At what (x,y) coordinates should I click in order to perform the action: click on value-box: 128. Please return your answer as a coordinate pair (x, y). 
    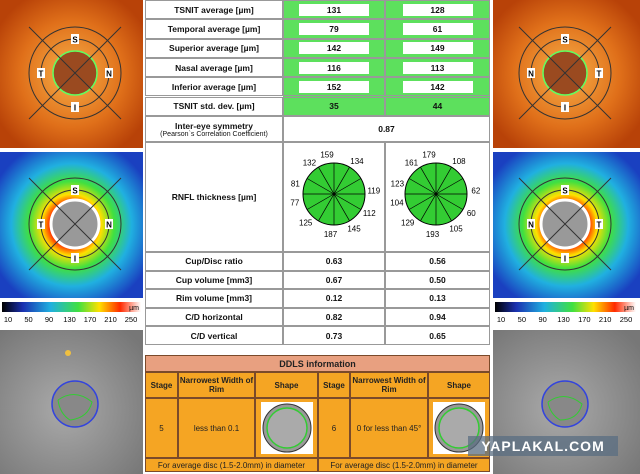
    Looking at the image, I should click on (437, 9).